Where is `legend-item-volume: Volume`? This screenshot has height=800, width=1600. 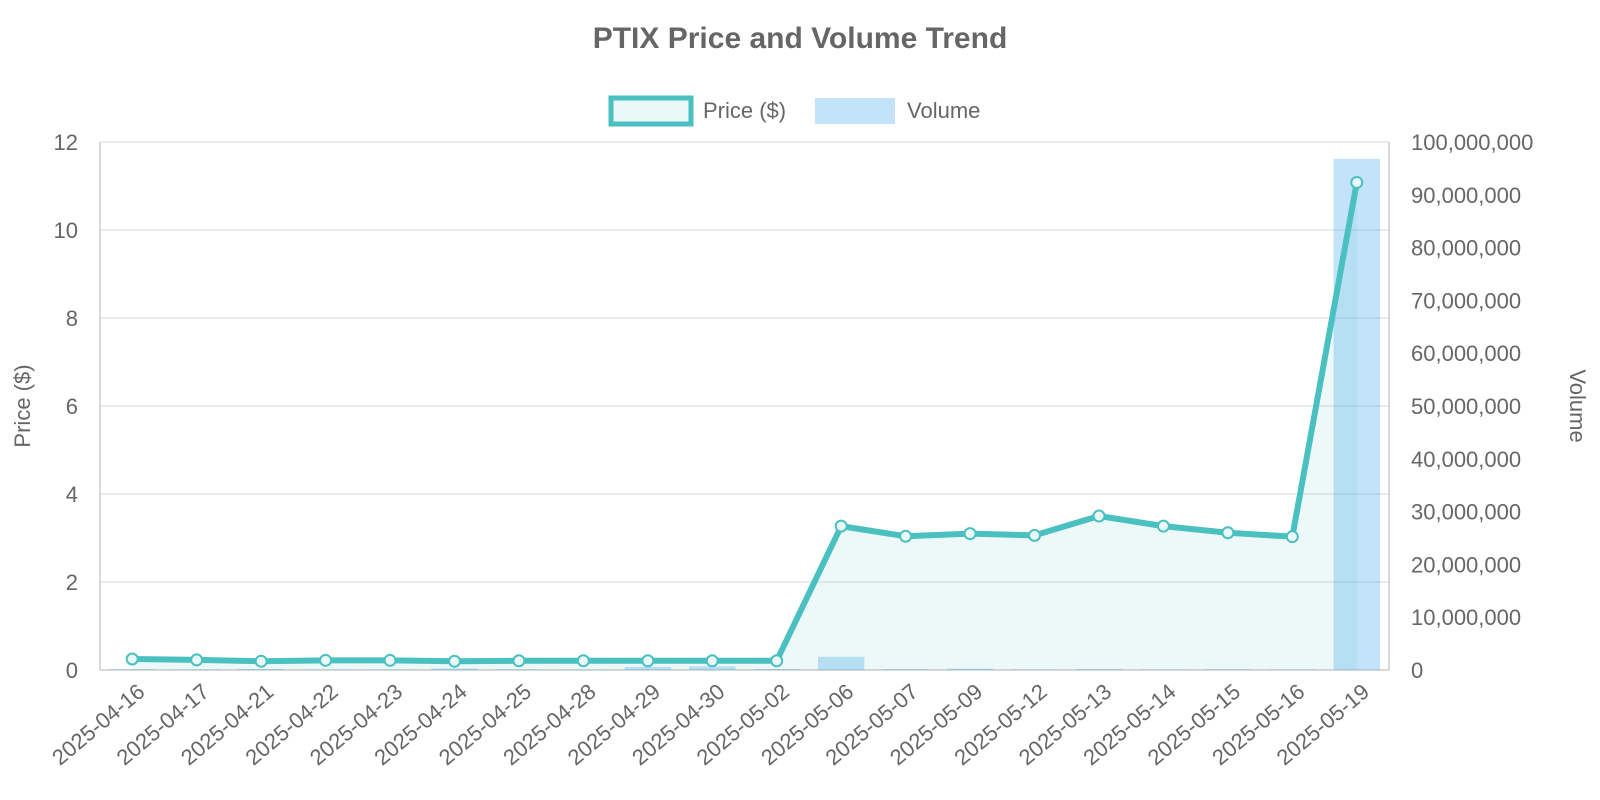 legend-item-volume: Volume is located at coordinates (897, 111).